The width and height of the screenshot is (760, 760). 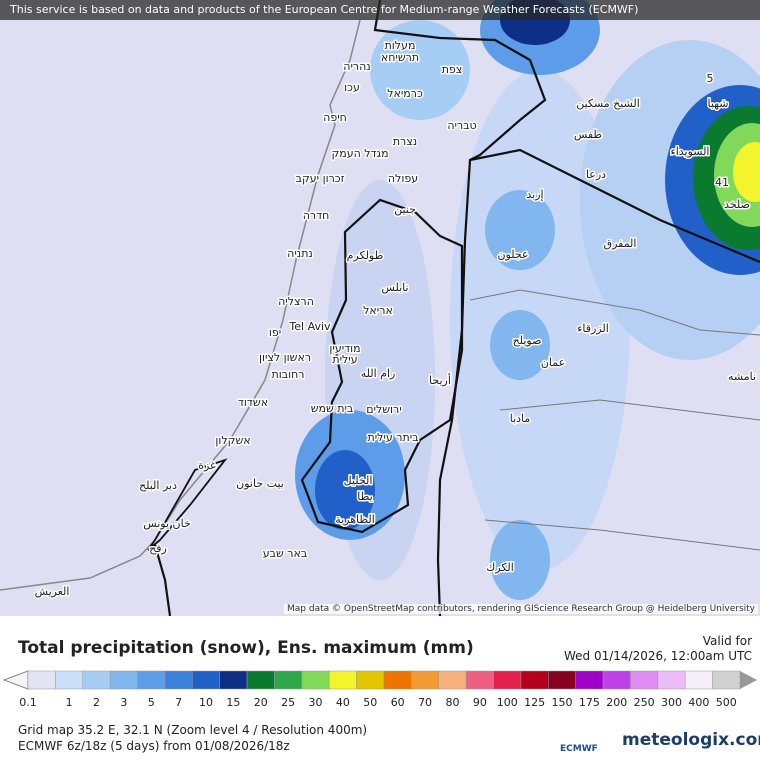 What do you see at coordinates (405, 209) in the screenshot?
I see `place-label: جنين` at bounding box center [405, 209].